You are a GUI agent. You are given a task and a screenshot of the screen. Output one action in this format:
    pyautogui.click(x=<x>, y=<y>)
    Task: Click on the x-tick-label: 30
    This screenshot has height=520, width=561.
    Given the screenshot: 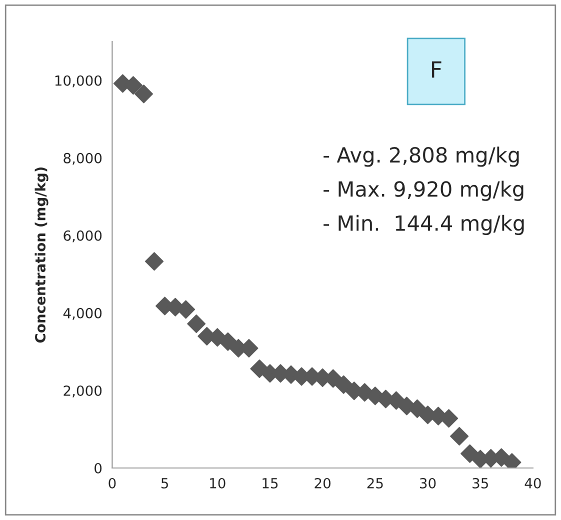 What is the action you would take?
    pyautogui.click(x=428, y=483)
    